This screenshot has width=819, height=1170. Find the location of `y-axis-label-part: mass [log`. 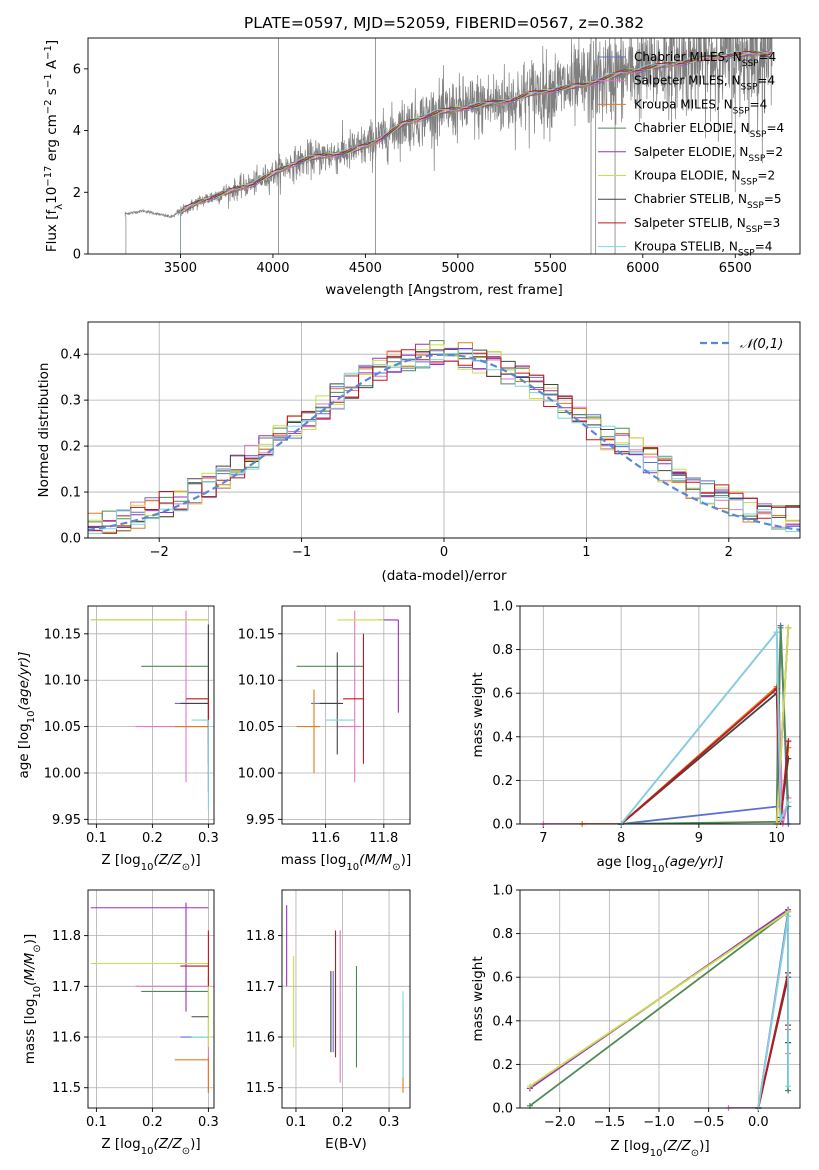

y-axis-label-part: mass [log is located at coordinates (30, 1032).